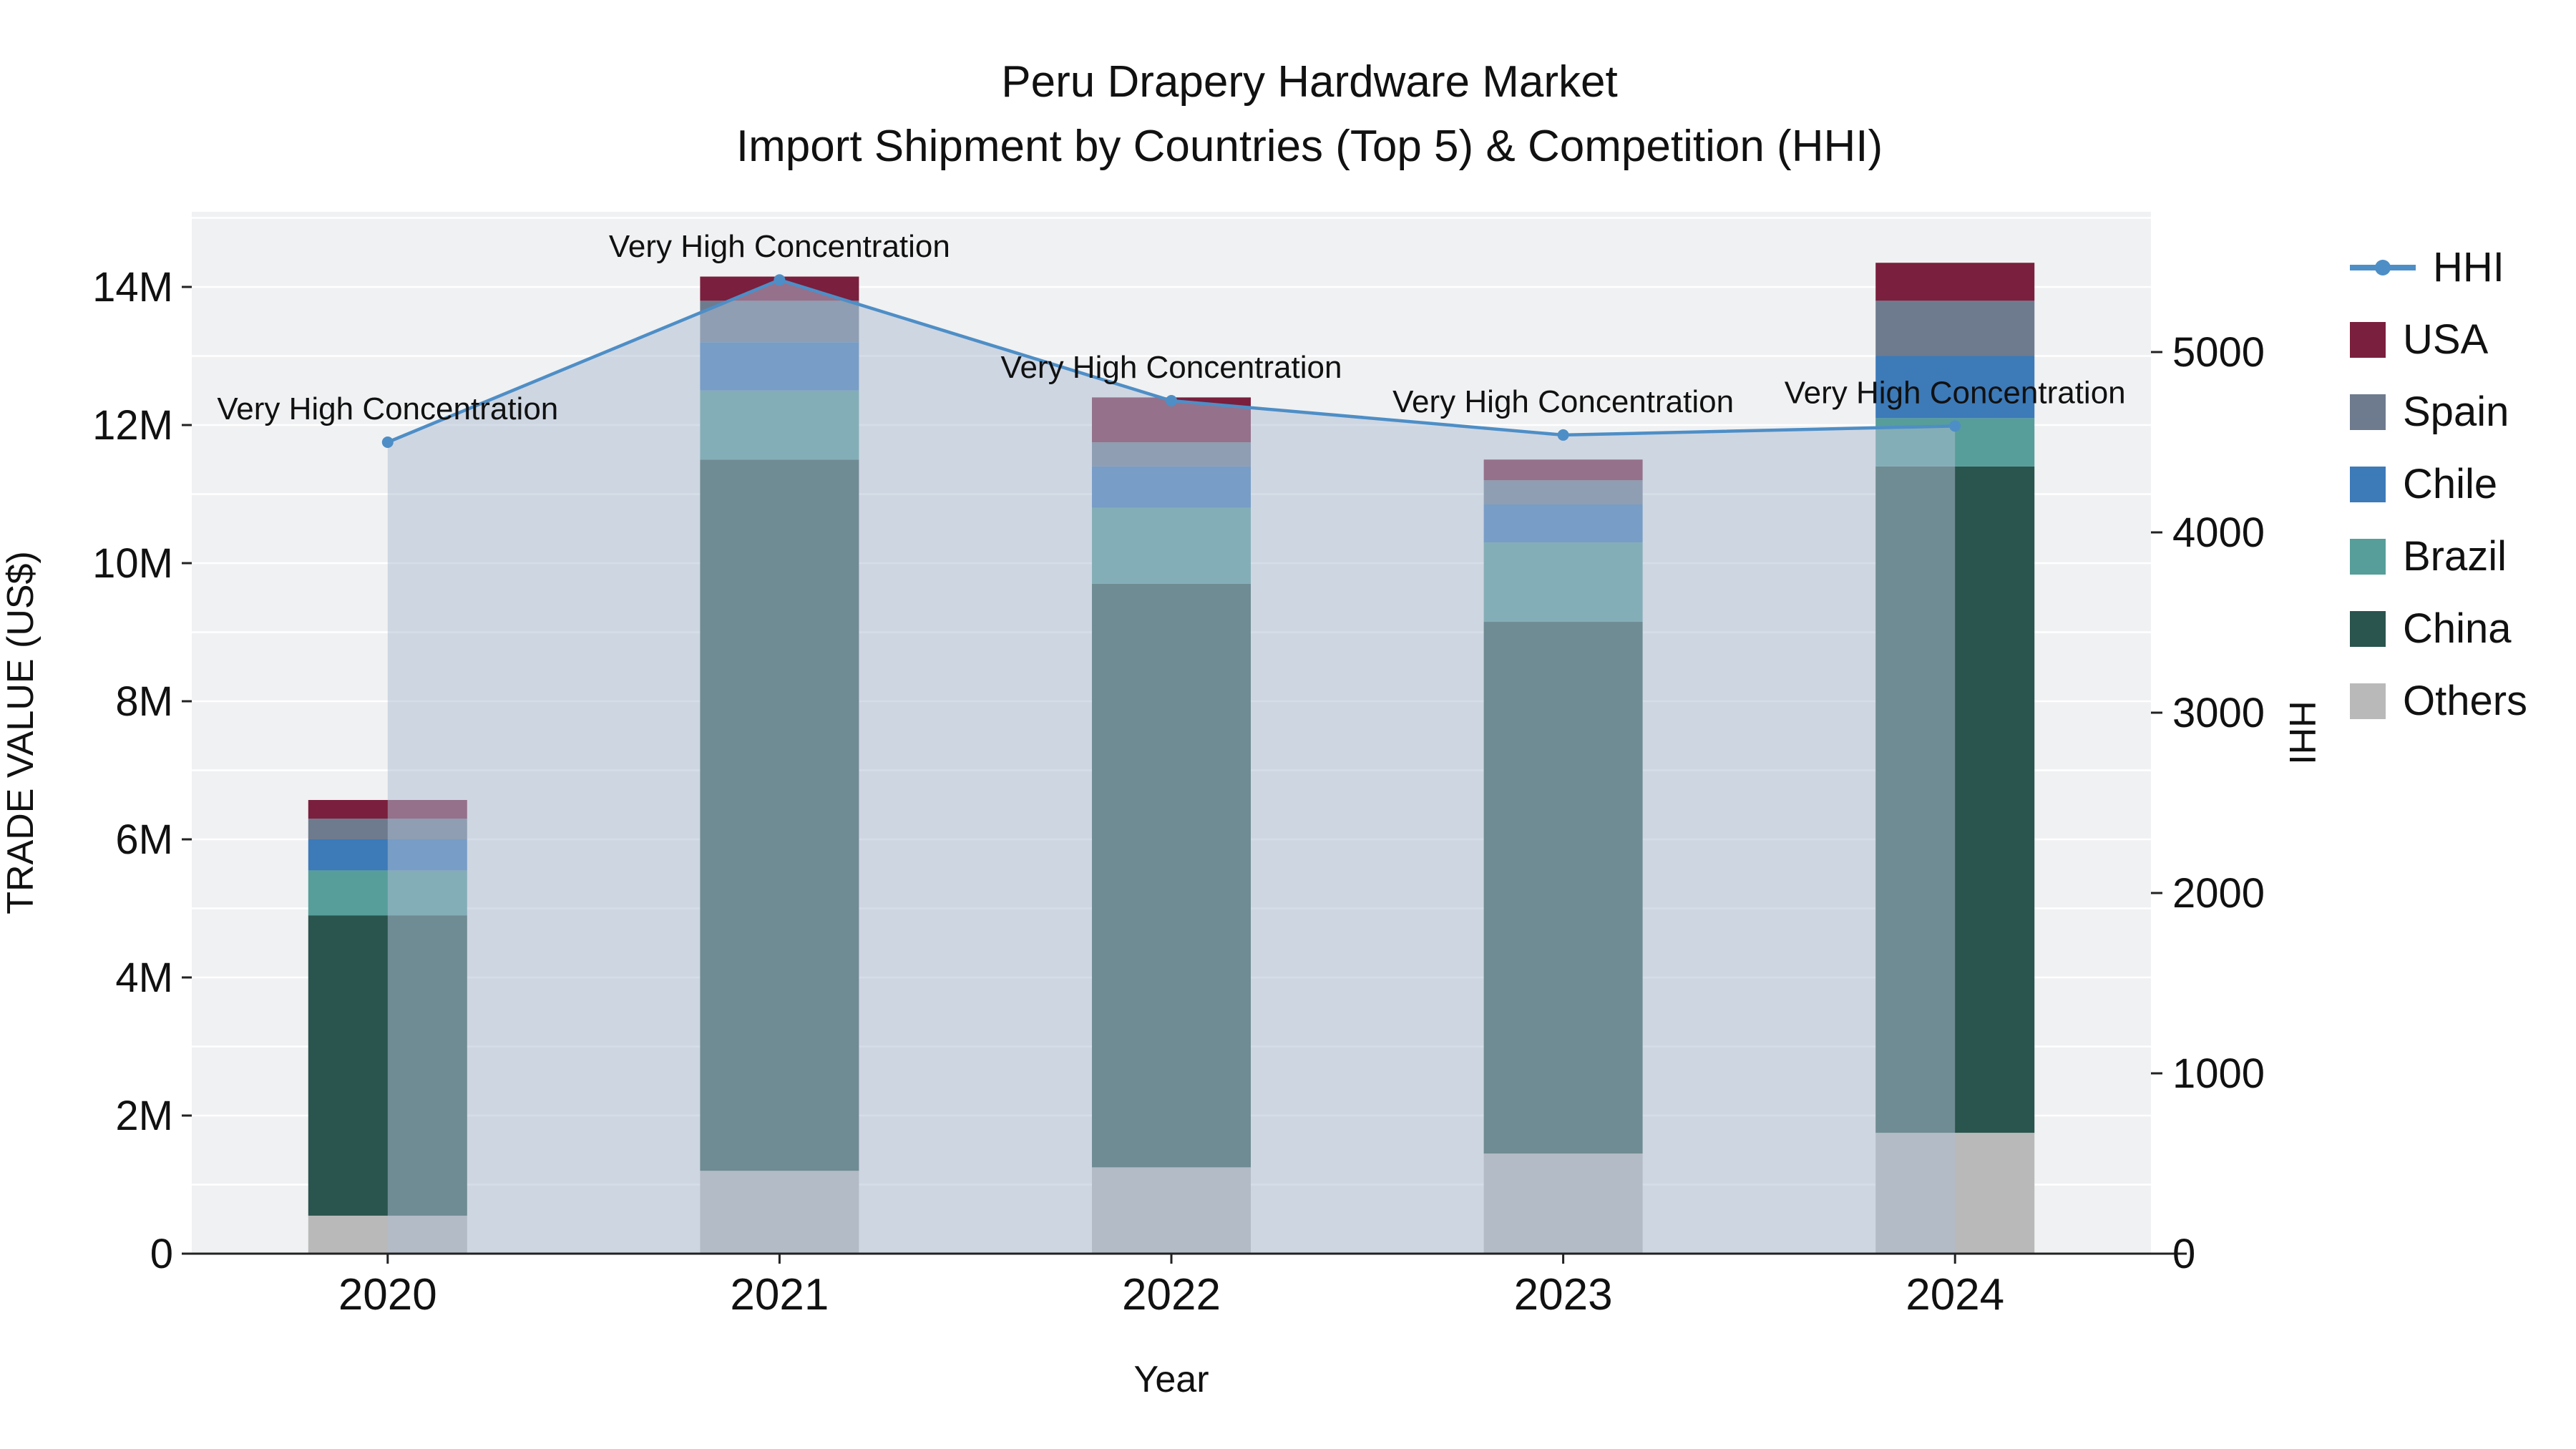 This screenshot has height=1449, width=2576. I want to click on legend-item-chile: Chile, so click(2438, 484).